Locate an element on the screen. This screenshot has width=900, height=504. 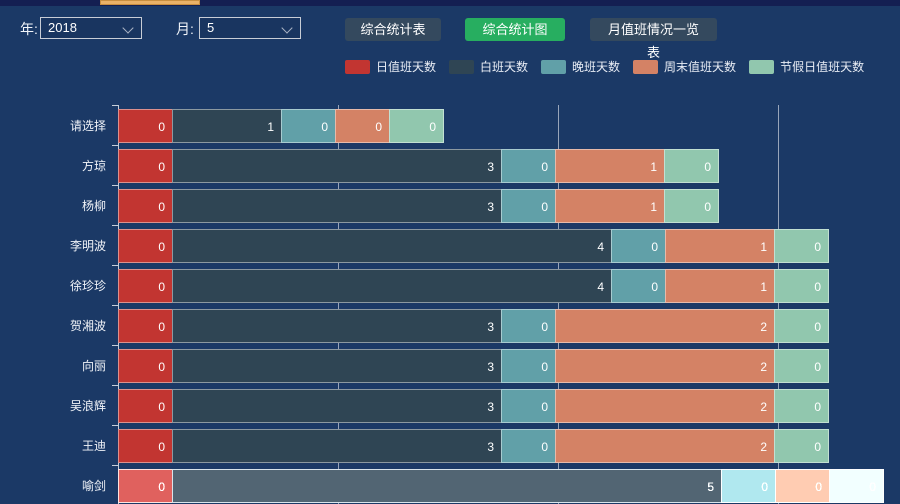
y-axis-label: 喻剑 is located at coordinates (93, 486).